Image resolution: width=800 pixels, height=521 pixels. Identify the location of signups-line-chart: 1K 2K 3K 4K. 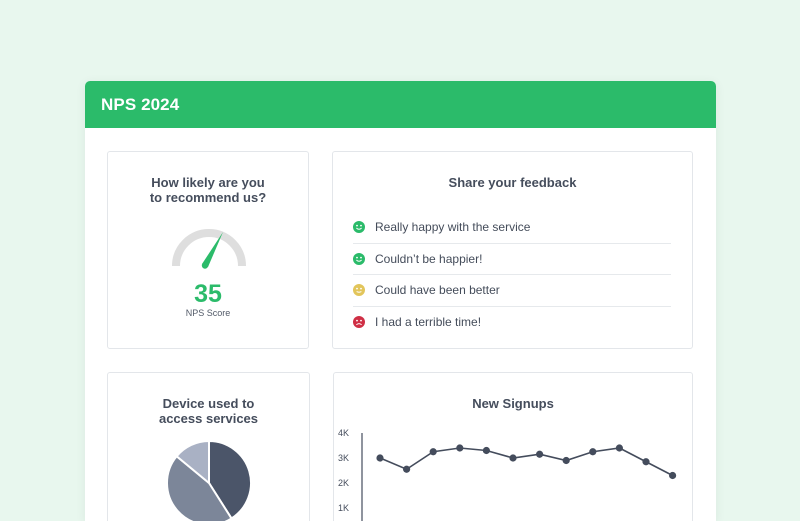
(507, 474).